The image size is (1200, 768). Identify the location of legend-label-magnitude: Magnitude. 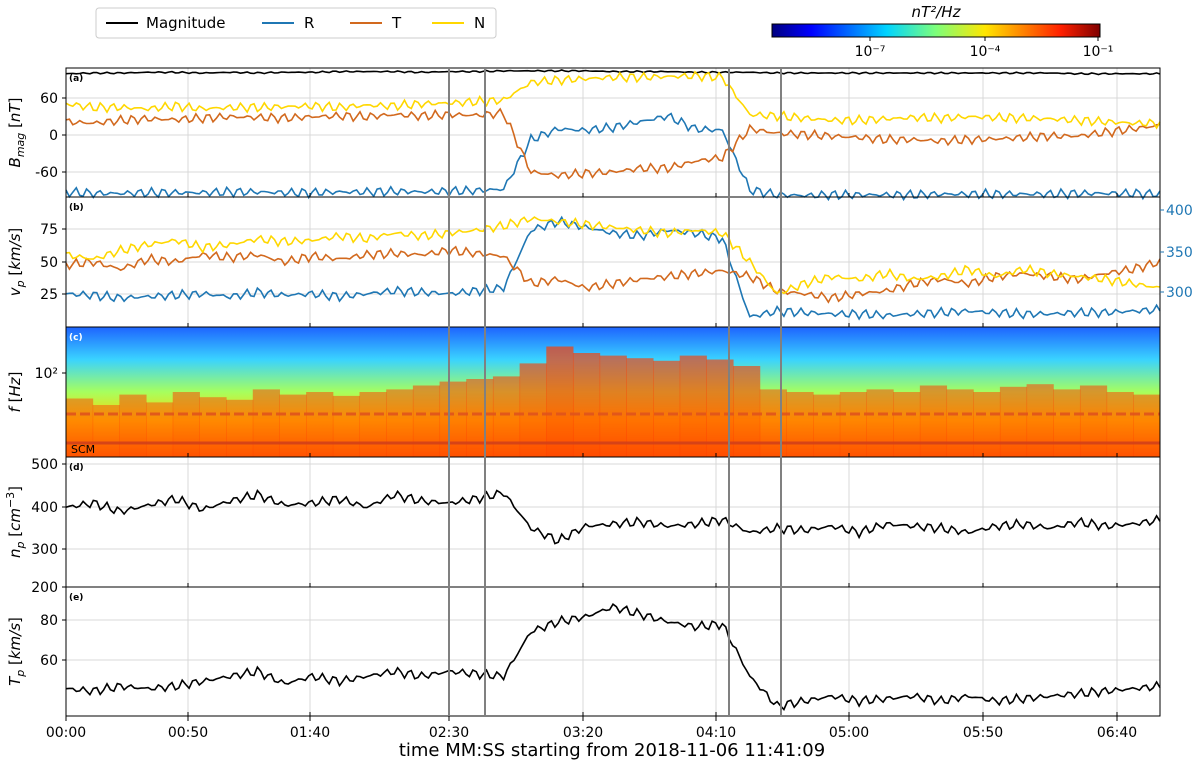
(185, 23).